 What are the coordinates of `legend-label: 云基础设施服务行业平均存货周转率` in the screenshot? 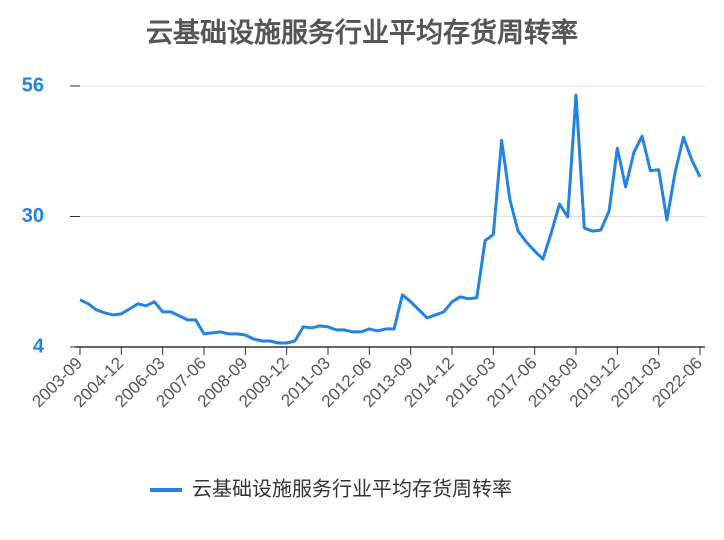 It's located at (352, 488).